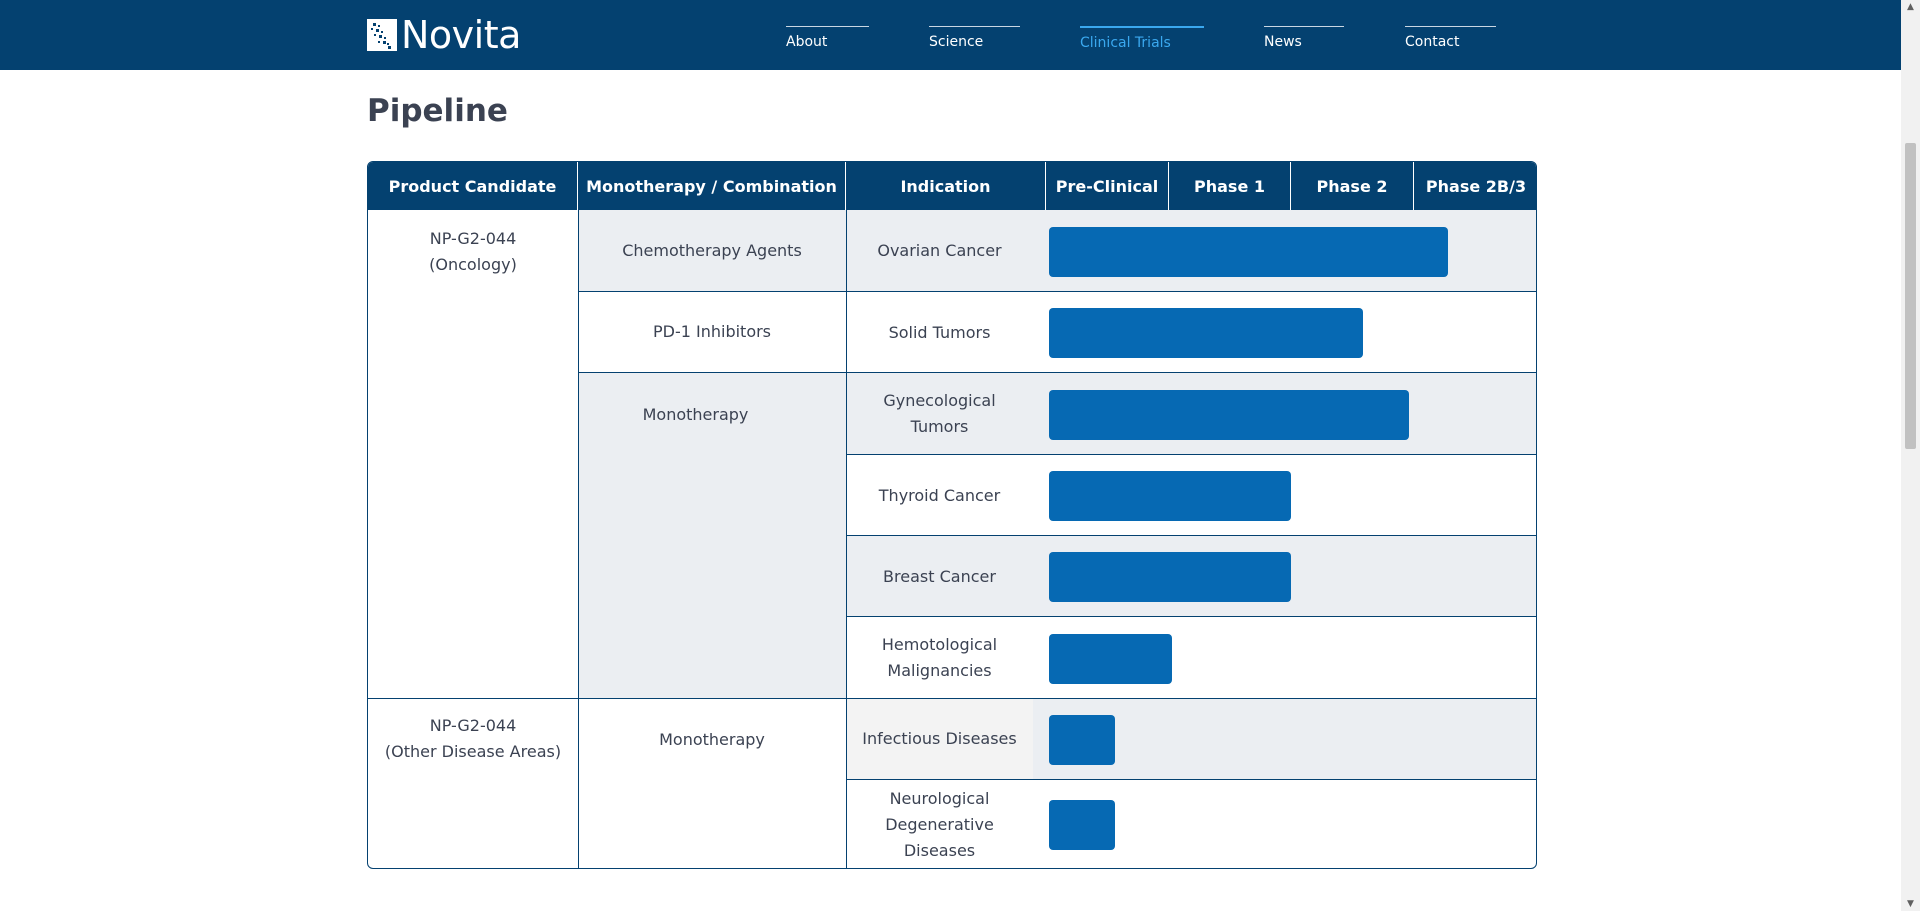 Image resolution: width=1920 pixels, height=911 pixels. I want to click on candidate-cell: NP-G2-044 (Other Disease Areas), so click(473, 783).